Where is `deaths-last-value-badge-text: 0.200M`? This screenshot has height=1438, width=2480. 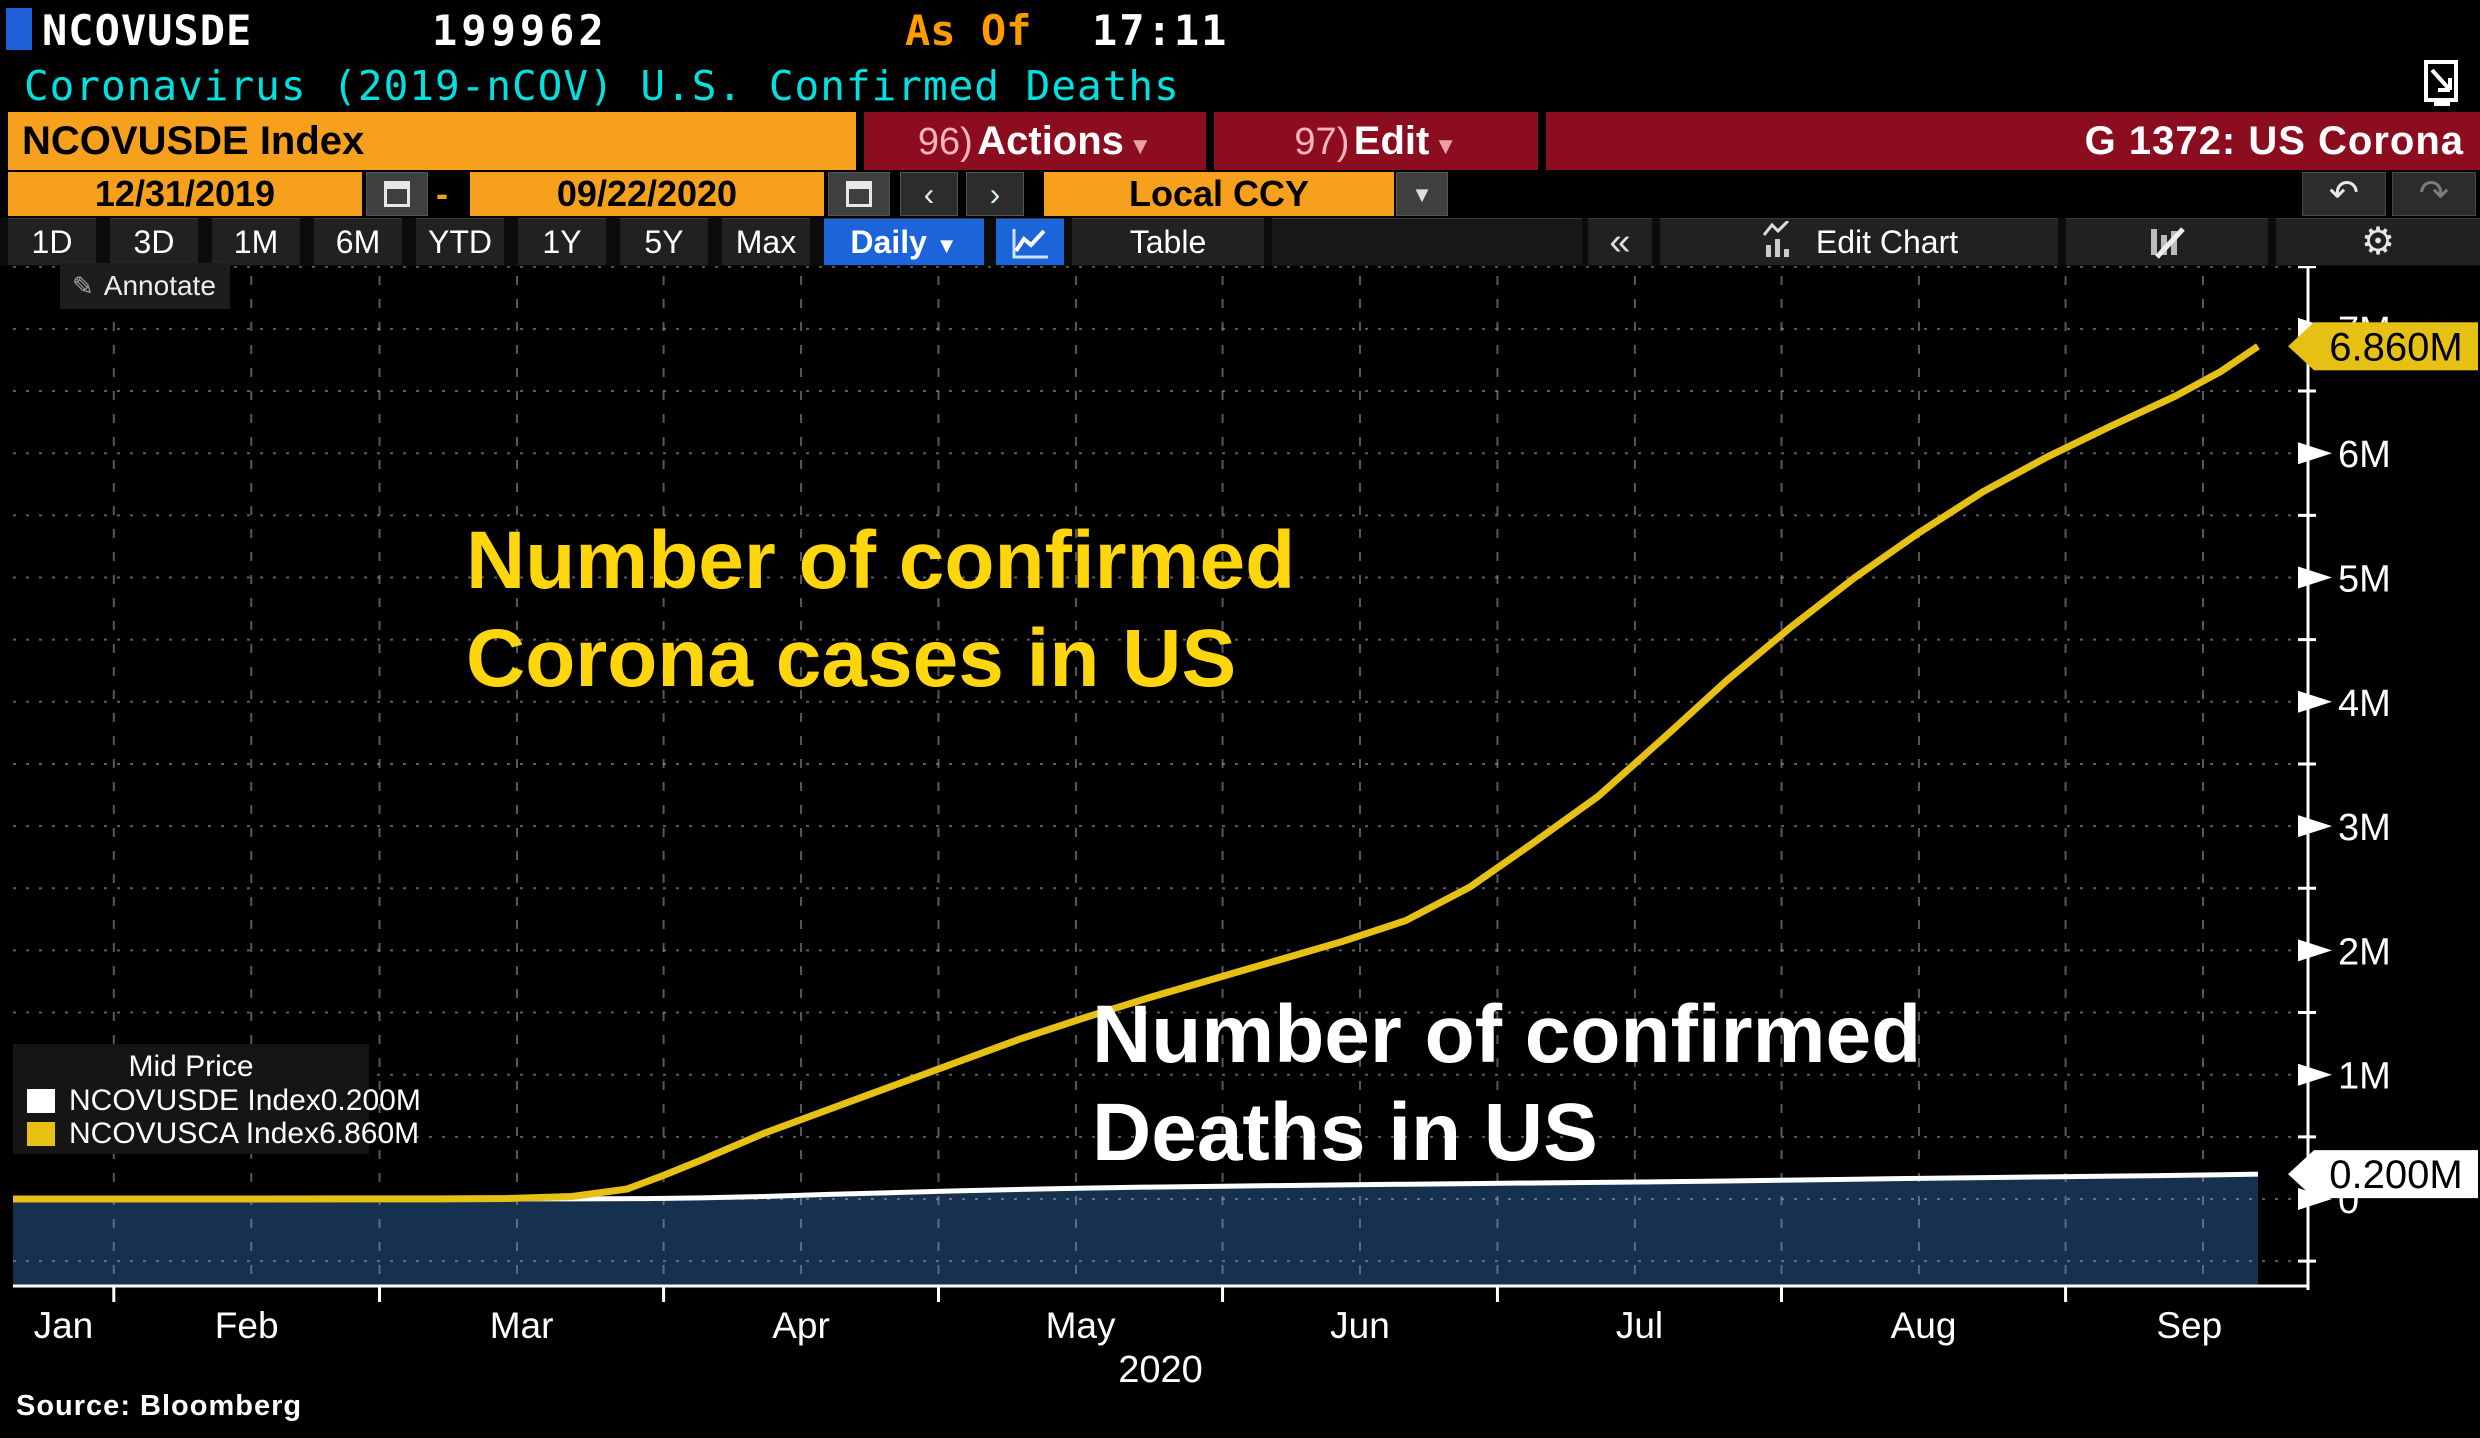
deaths-last-value-badge-text: 0.200M is located at coordinates (2395, 1175).